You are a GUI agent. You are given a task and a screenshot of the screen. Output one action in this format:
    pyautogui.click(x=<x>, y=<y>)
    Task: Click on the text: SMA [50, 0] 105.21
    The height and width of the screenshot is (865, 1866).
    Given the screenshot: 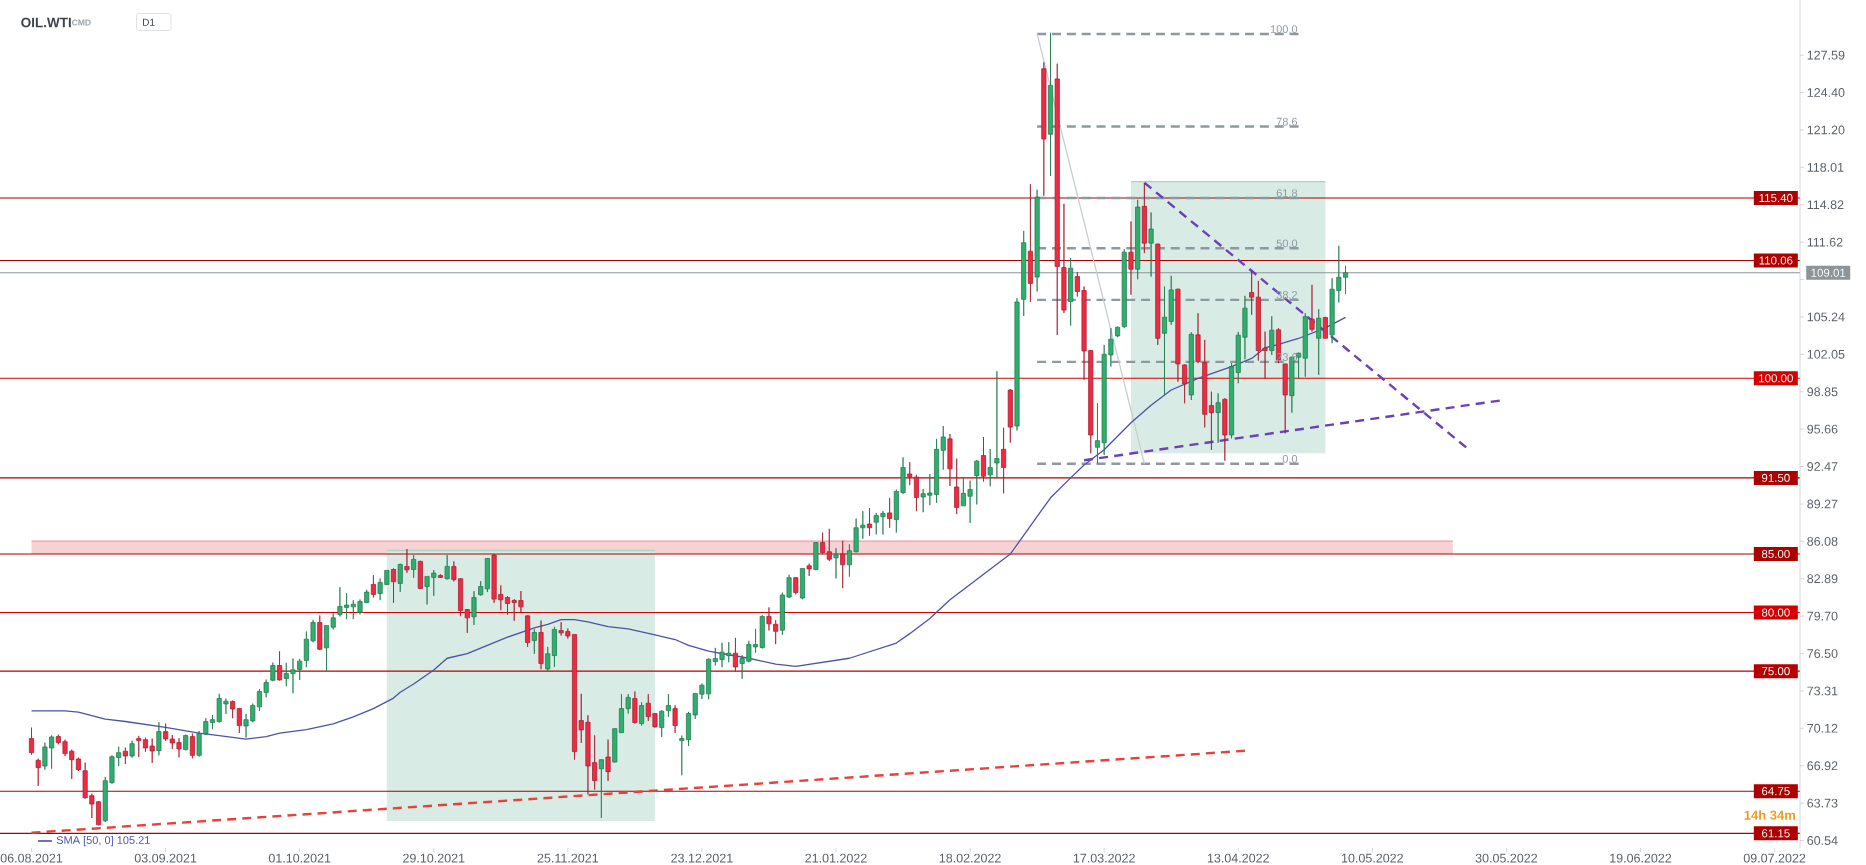 What is the action you would take?
    pyautogui.click(x=103, y=841)
    